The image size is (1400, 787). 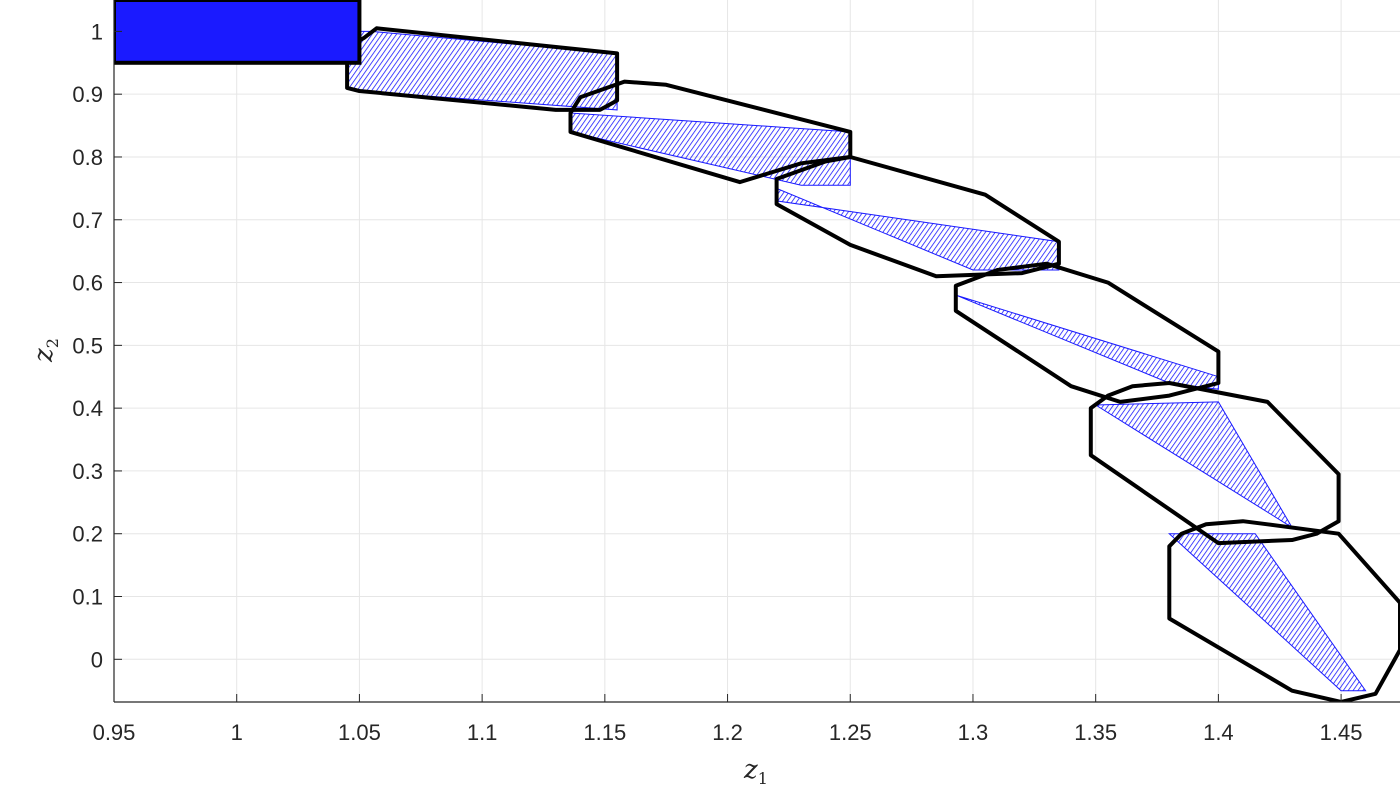 I want to click on y-tick-label-1: 0.1, so click(x=87, y=597).